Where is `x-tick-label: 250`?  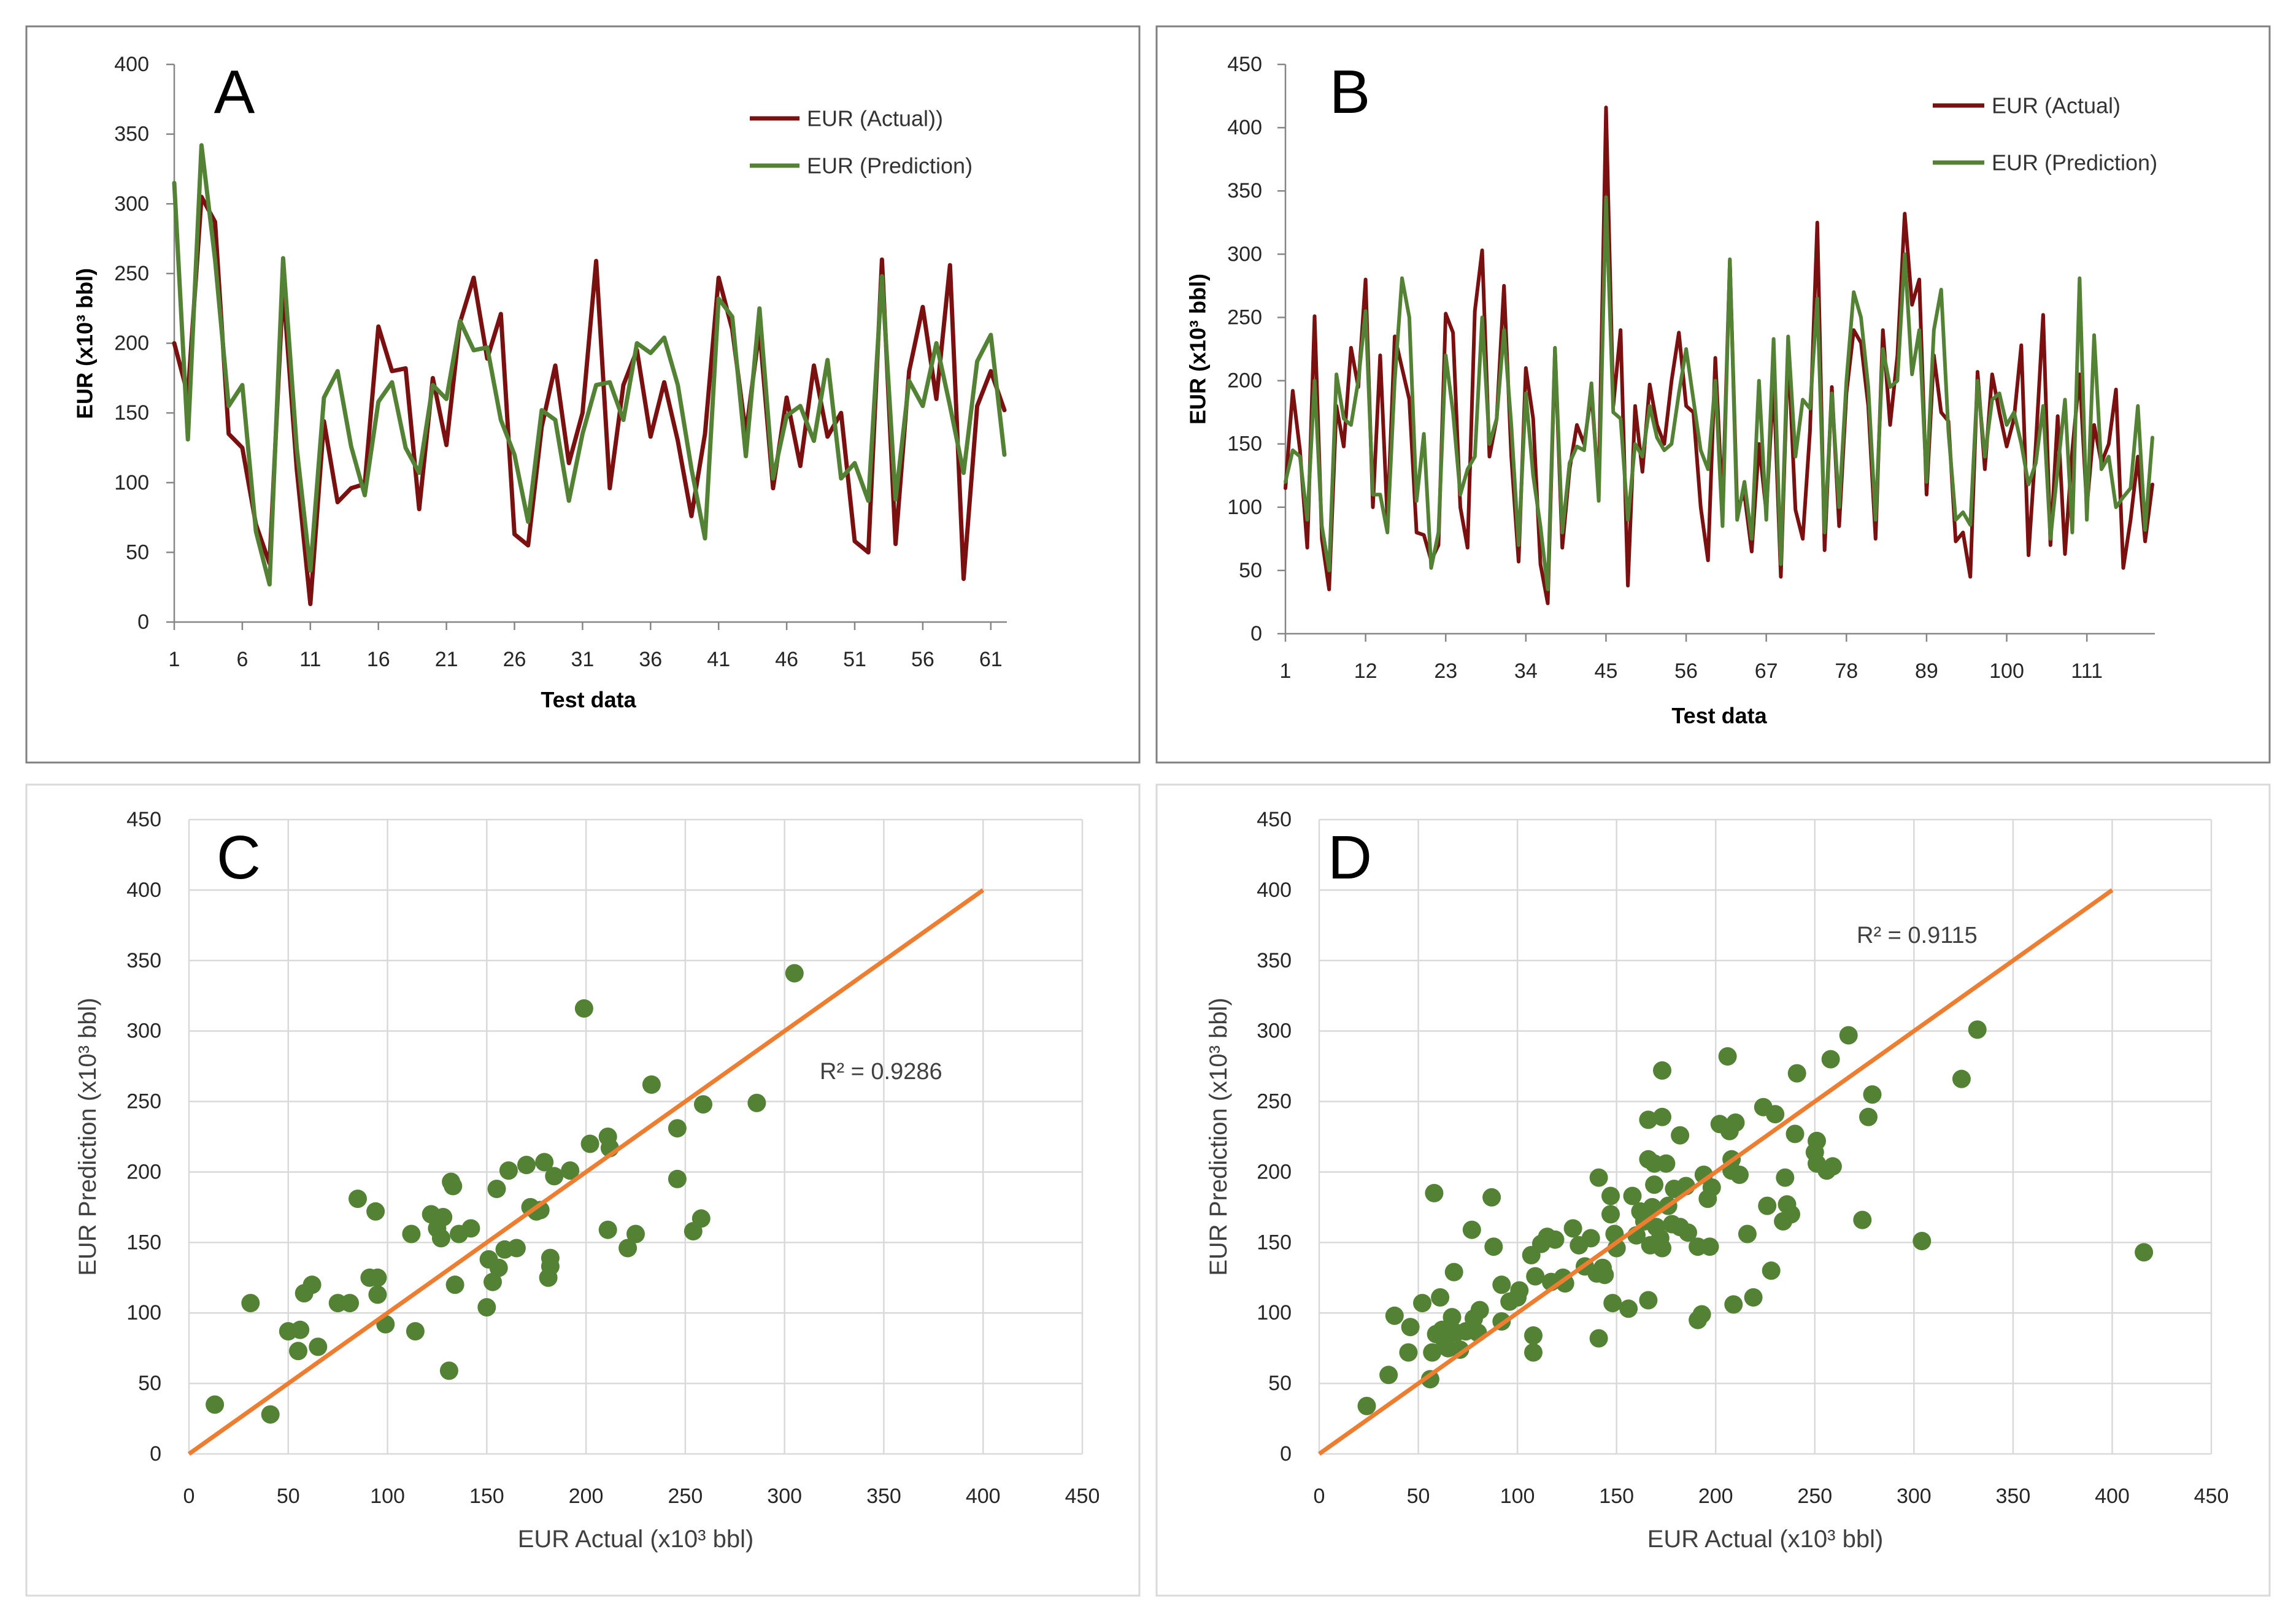 x-tick-label: 250 is located at coordinates (685, 1496).